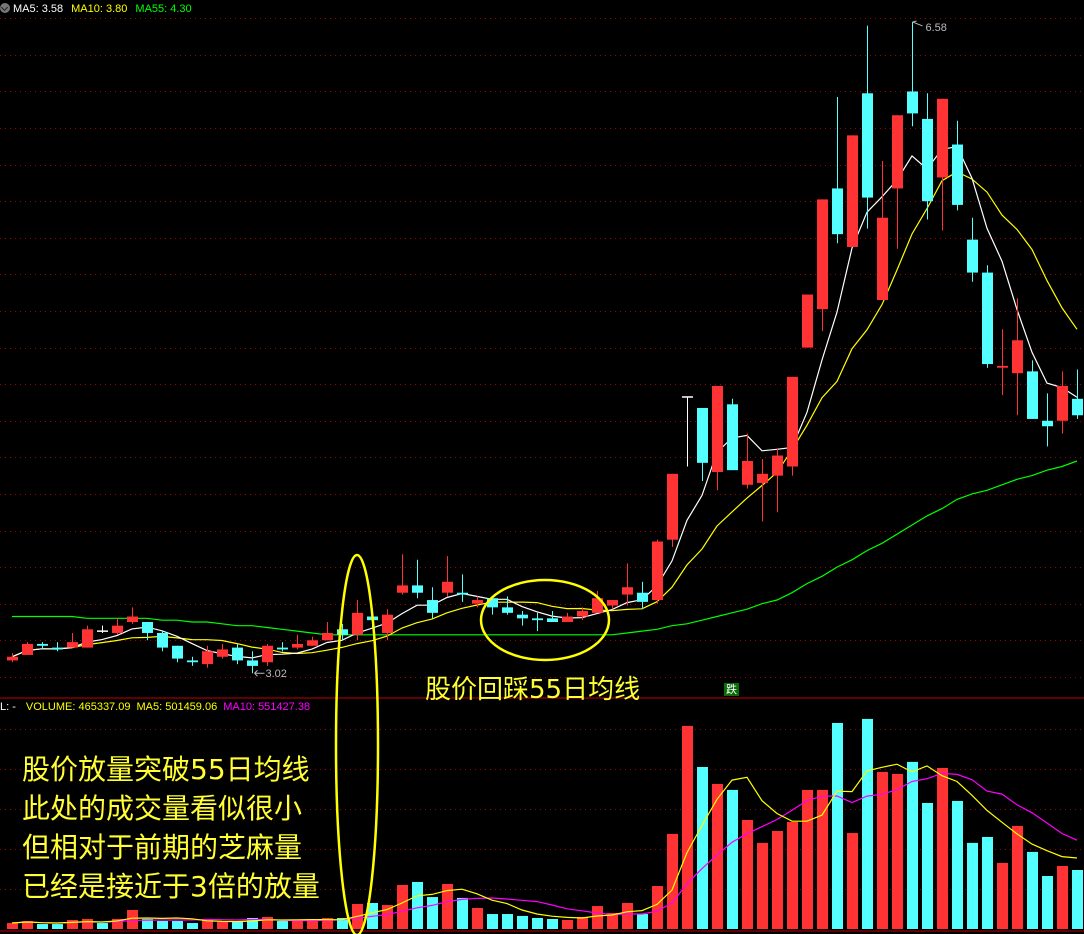  What do you see at coordinates (5, 8) in the screenshot?
I see `collapse-icon` at bounding box center [5, 8].